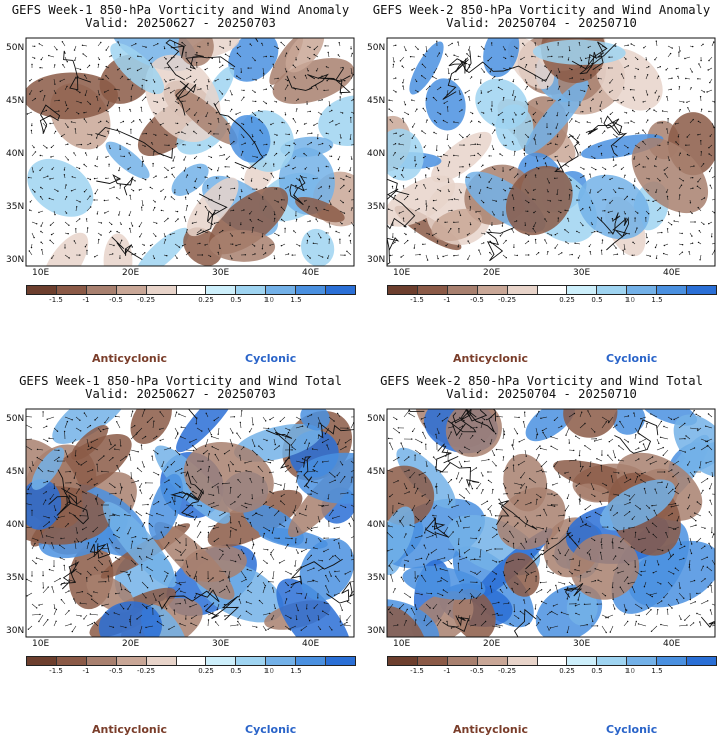  I want to click on cyclonic-label: Cyclonic, so click(632, 729).